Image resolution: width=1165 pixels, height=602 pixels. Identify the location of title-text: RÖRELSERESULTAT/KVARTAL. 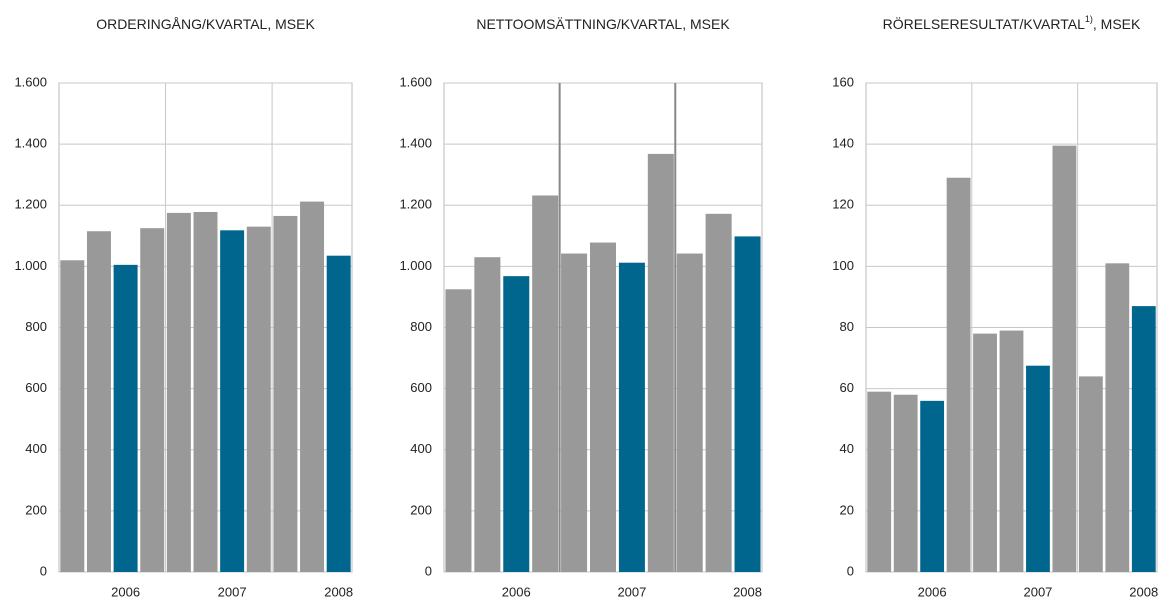
(984, 23).